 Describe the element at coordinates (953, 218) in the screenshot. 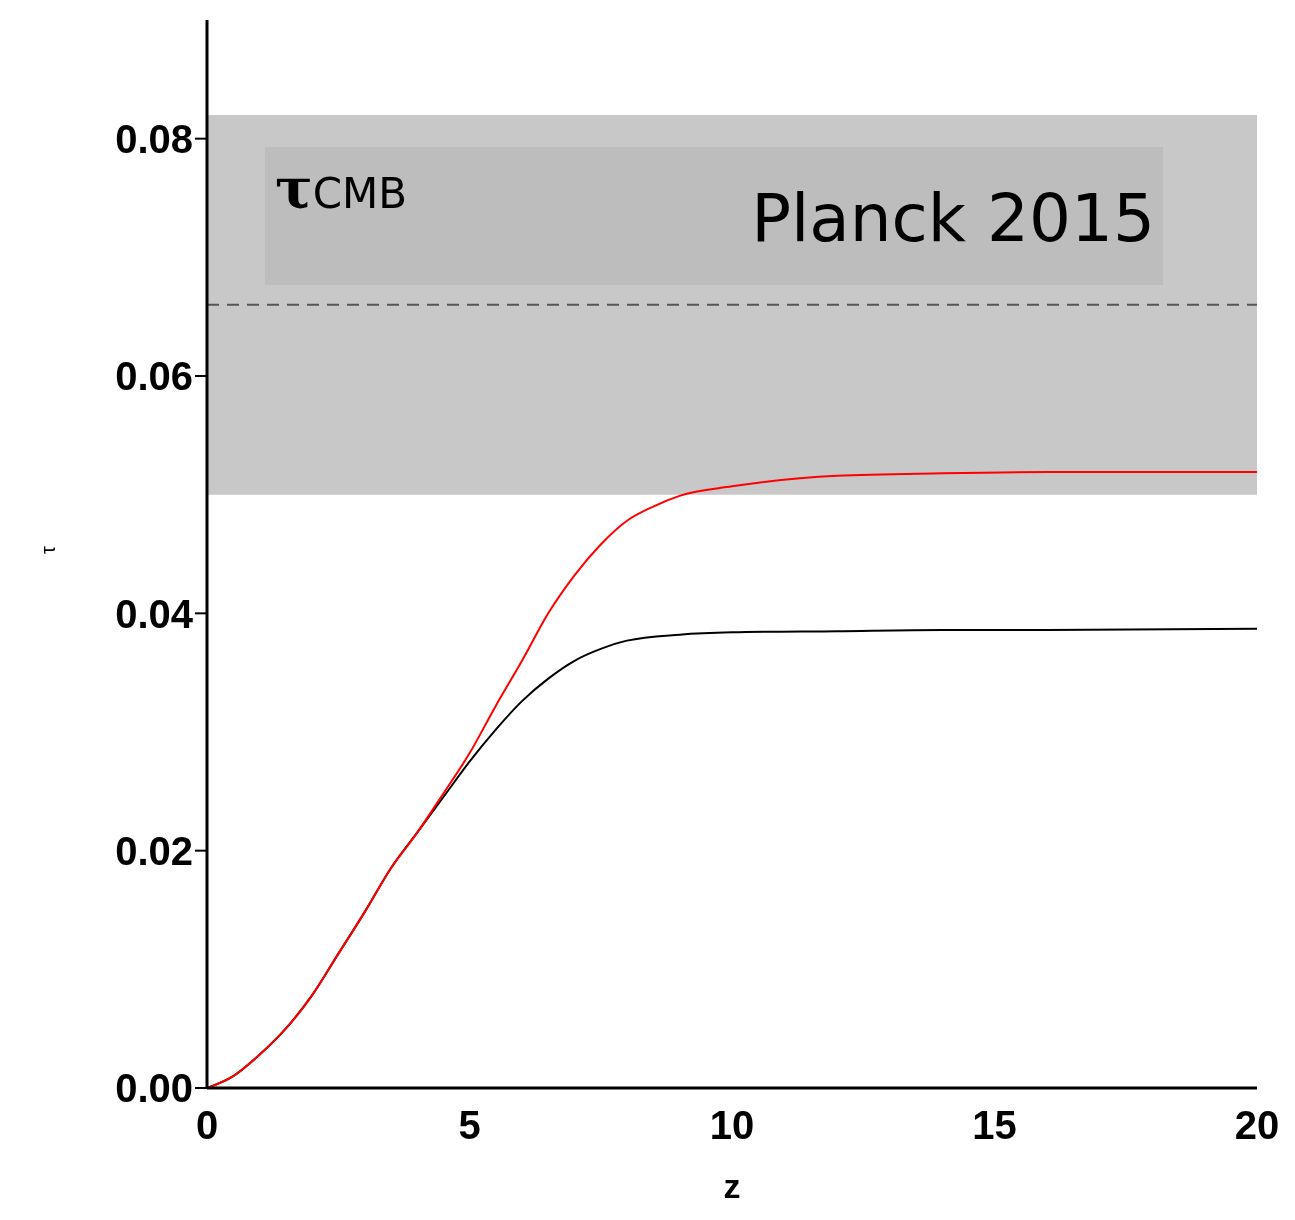

I see `annotation: Planck 2015` at that location.